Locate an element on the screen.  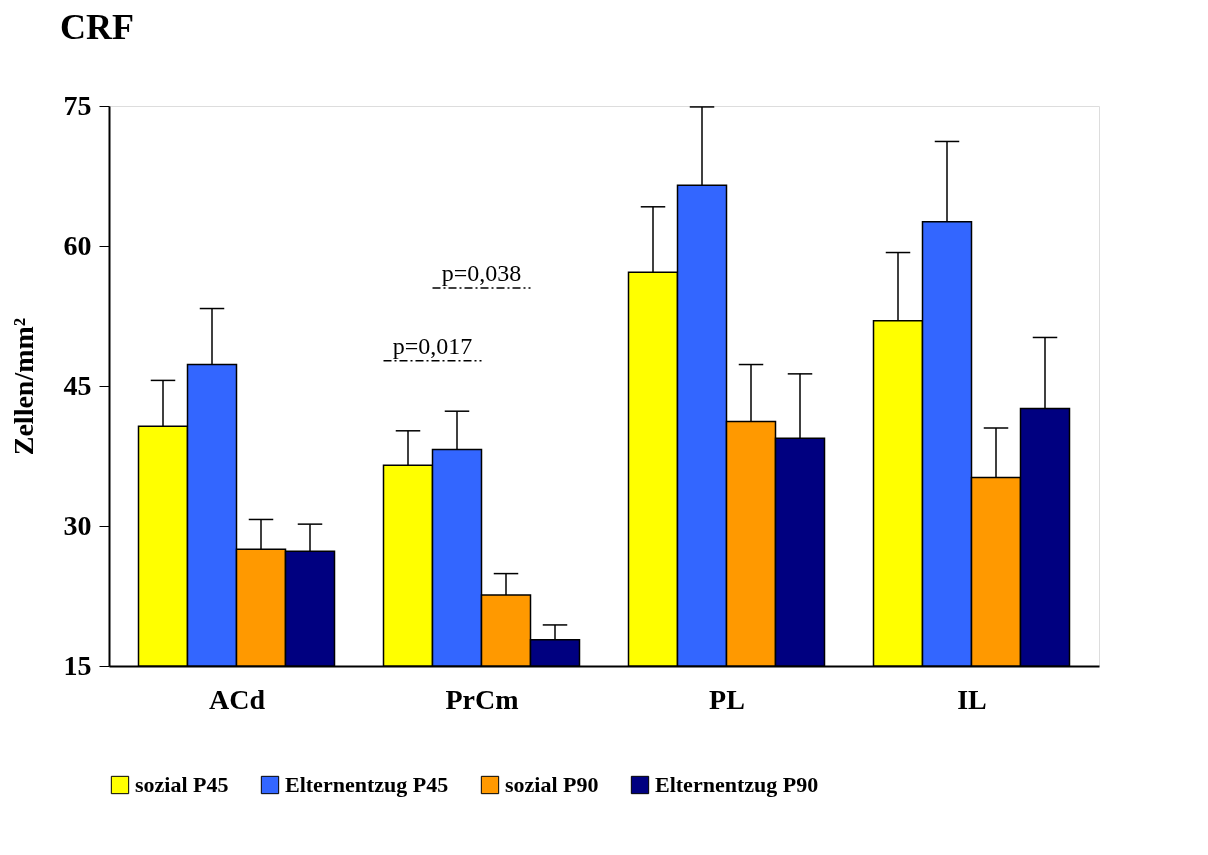
y-tick-label: 15 is located at coordinates (77, 665).